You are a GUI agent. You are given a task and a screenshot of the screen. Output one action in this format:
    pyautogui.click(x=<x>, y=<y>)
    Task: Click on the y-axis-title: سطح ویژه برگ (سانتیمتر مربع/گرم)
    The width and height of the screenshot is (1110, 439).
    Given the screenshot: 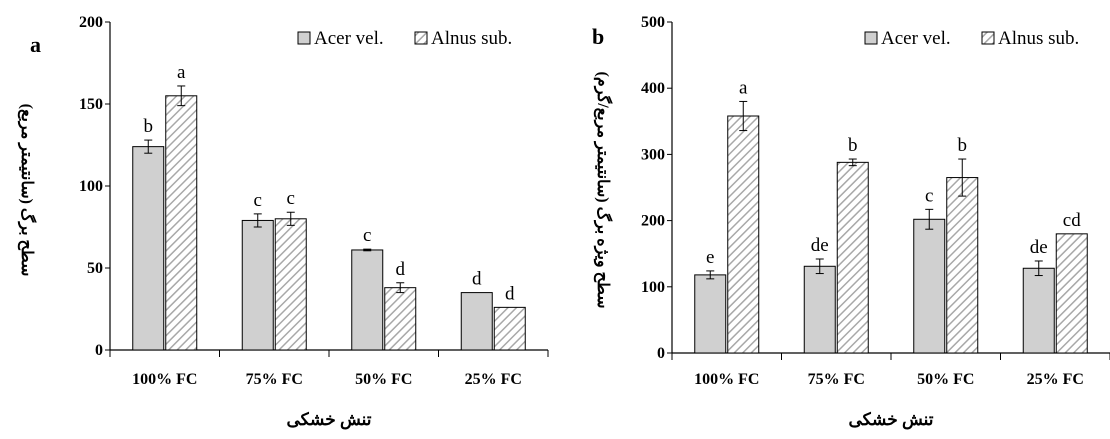 What is the action you would take?
    pyautogui.click(x=603, y=190)
    